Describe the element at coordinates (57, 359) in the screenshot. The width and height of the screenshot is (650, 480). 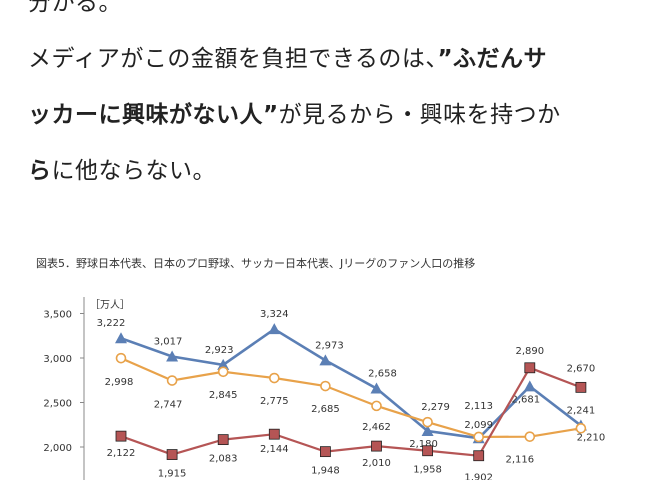
I see `y-tick-label: 3,000` at that location.